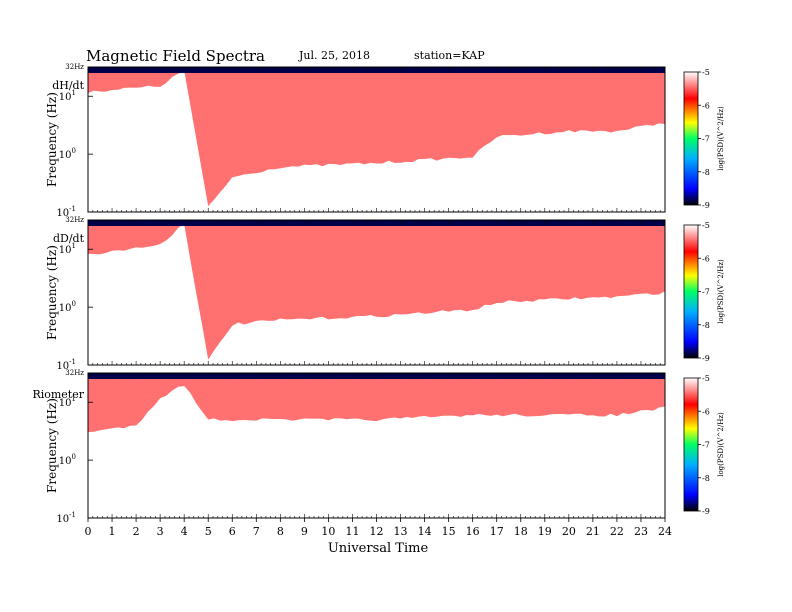 This screenshot has width=792, height=612. I want to click on x-tick-label: 6, so click(232, 531).